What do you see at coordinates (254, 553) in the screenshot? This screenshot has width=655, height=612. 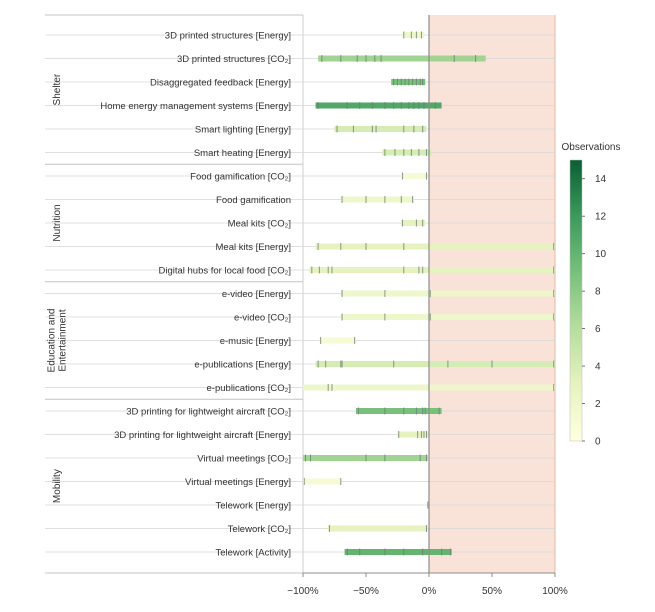 I see `row-label: Telework [Activity]` at bounding box center [254, 553].